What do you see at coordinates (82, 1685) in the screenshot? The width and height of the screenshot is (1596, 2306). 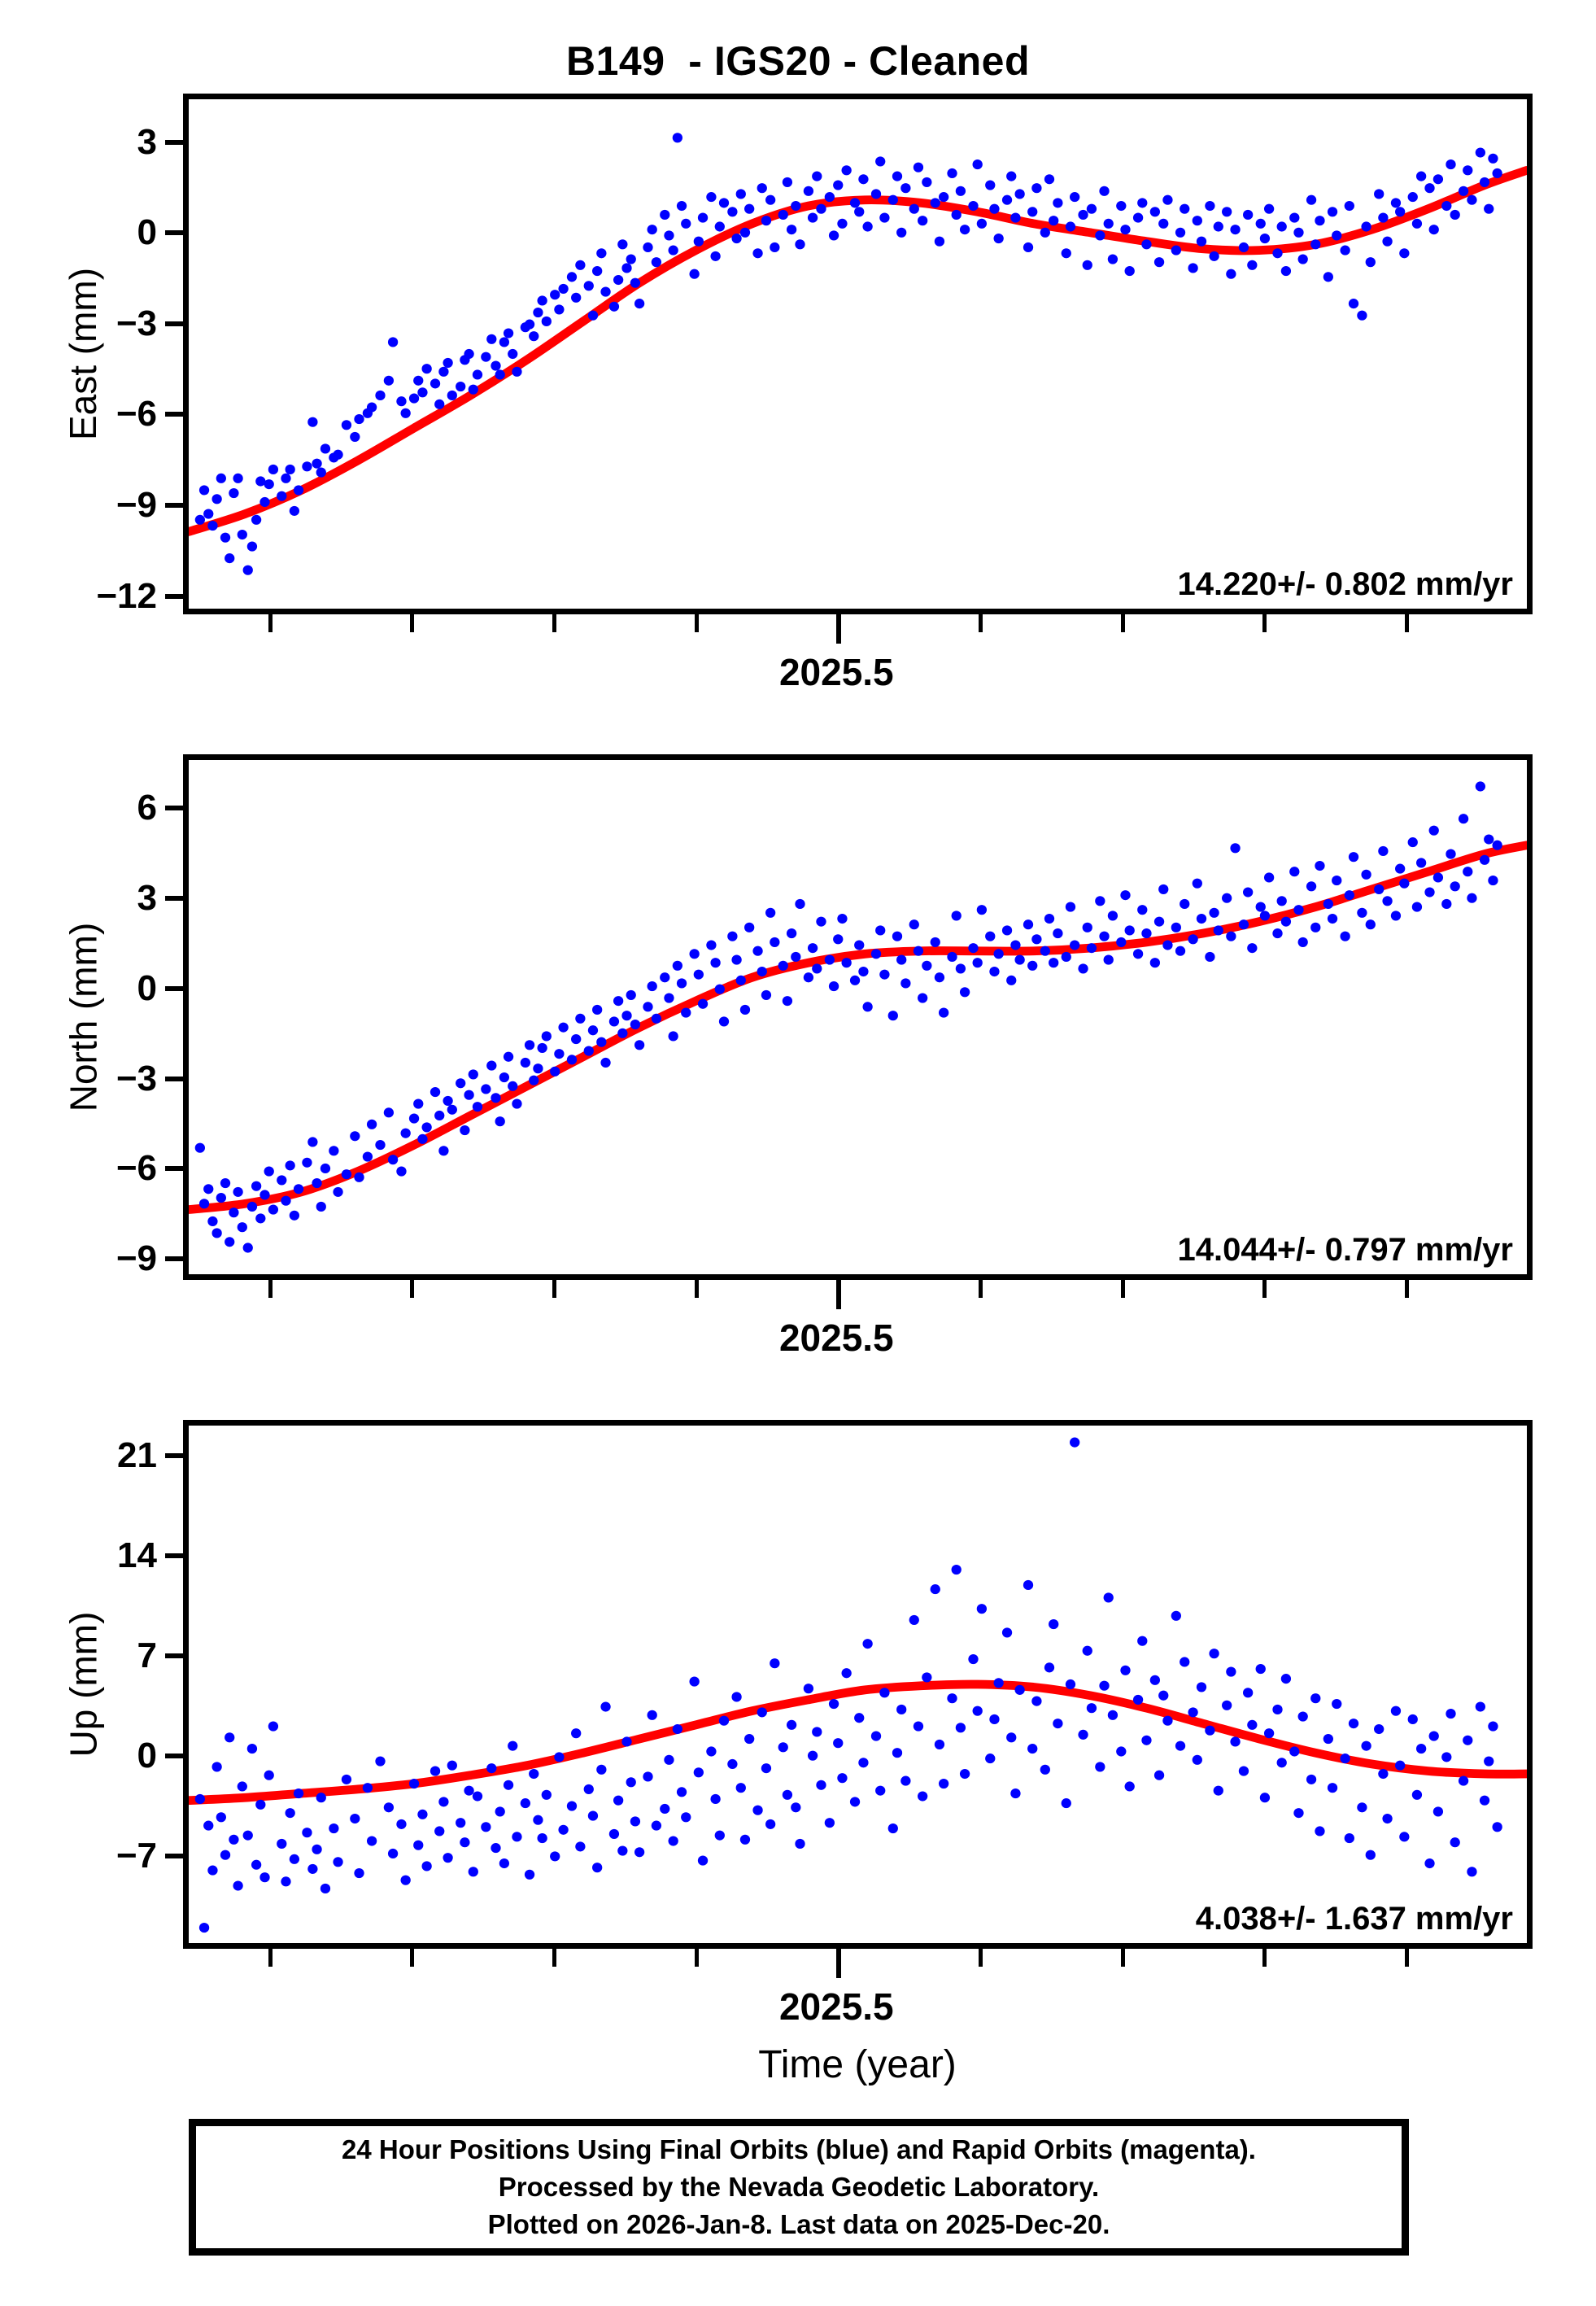 I see `y-axis-title-up: Up (mm)` at bounding box center [82, 1685].